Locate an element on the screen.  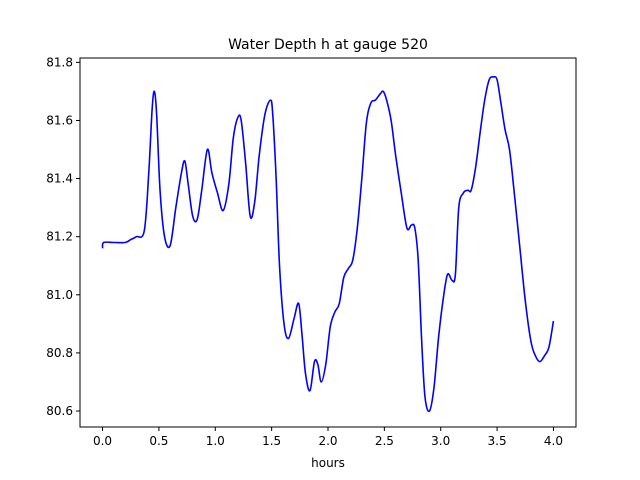
x-tick-label: 1.0 is located at coordinates (215, 441).